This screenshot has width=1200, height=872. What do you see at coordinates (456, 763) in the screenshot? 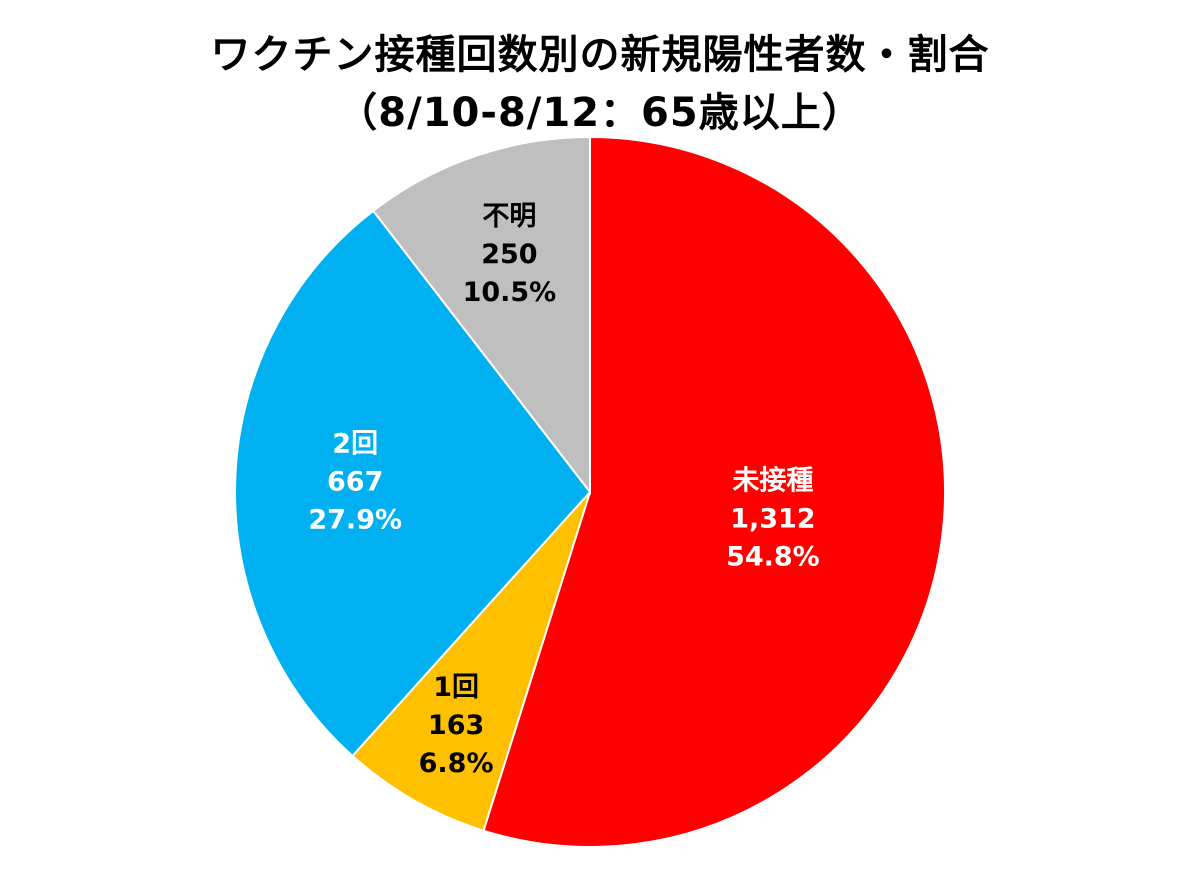
I see `slice-percent-label: 6.8%` at bounding box center [456, 763].